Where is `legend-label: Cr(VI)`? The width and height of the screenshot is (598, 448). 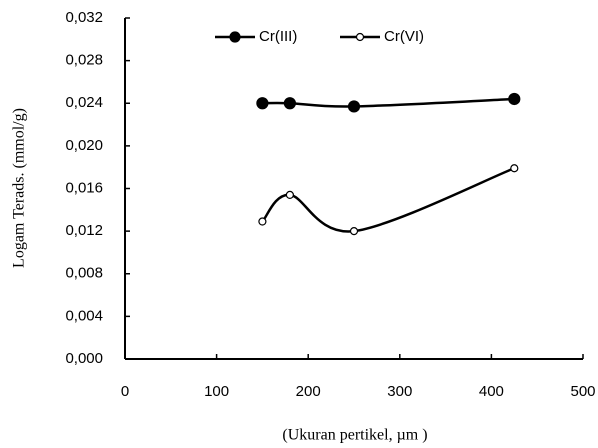
legend-label: Cr(VI) is located at coordinates (404, 36).